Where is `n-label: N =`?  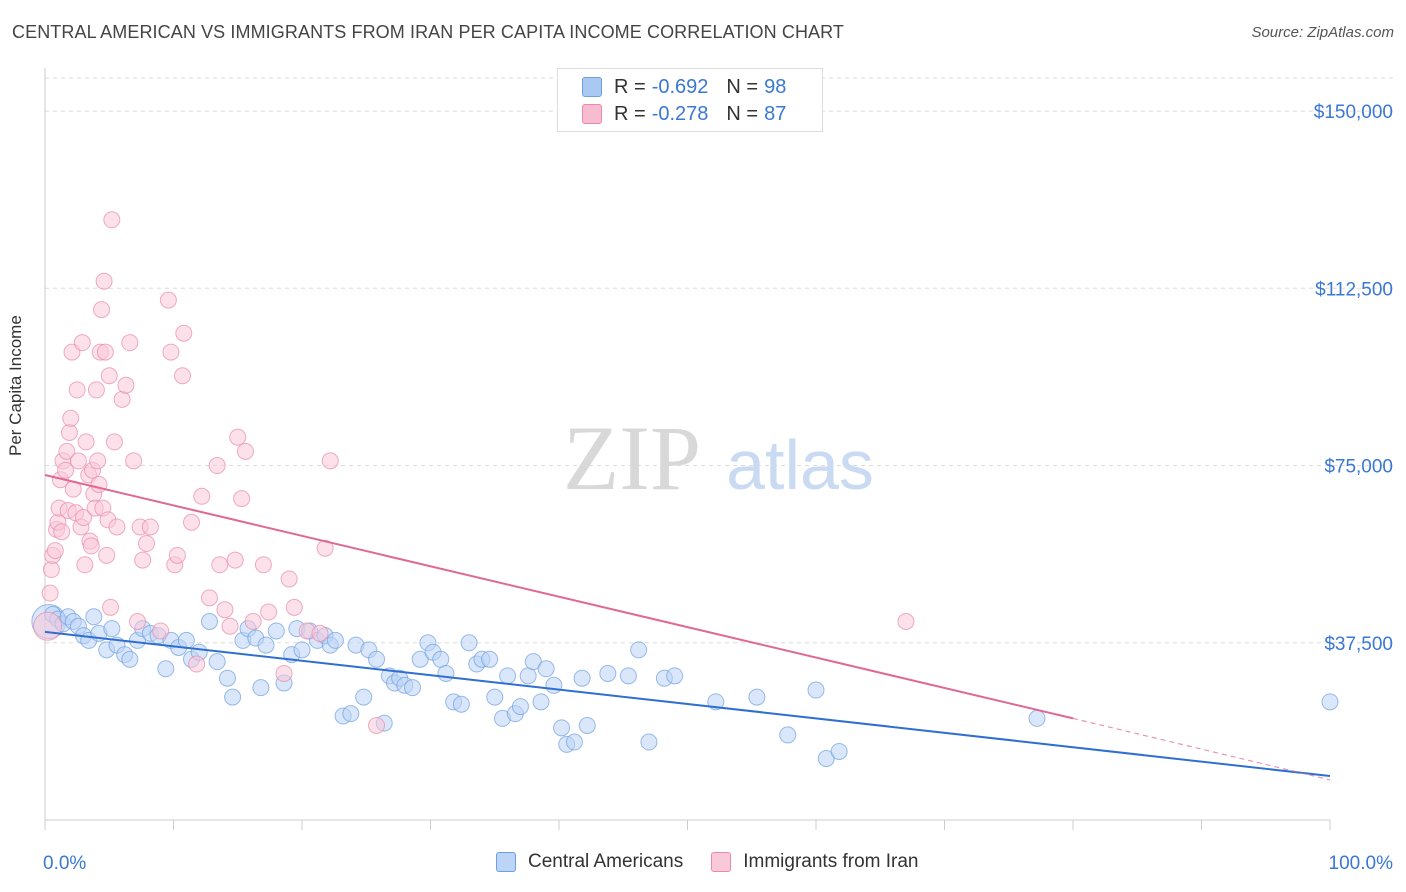
n-label: N = is located at coordinates (742, 86).